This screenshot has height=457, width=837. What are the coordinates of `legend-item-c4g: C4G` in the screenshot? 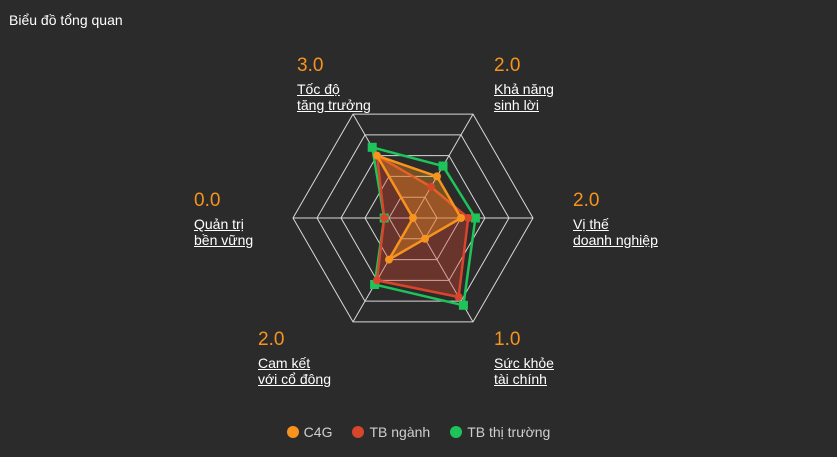 It's located at (309, 432).